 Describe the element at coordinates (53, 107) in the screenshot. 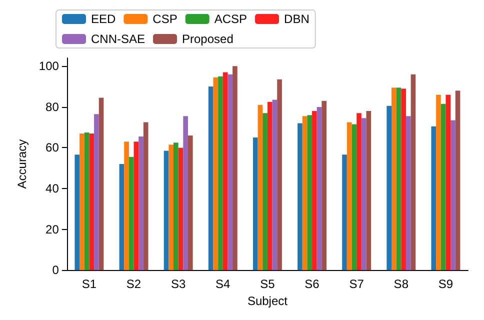

I see `y-tick-label: 80` at that location.